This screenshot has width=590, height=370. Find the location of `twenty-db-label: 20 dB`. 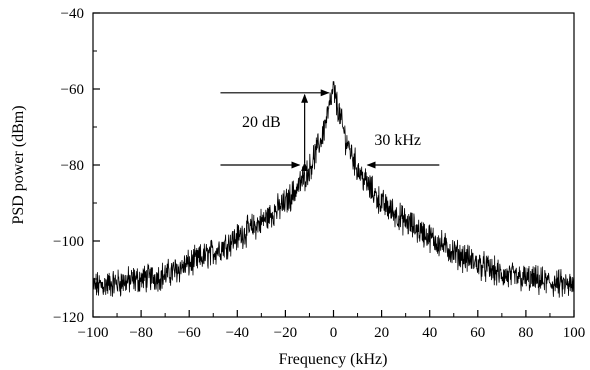

twenty-db-label: 20 dB is located at coordinates (261, 122).